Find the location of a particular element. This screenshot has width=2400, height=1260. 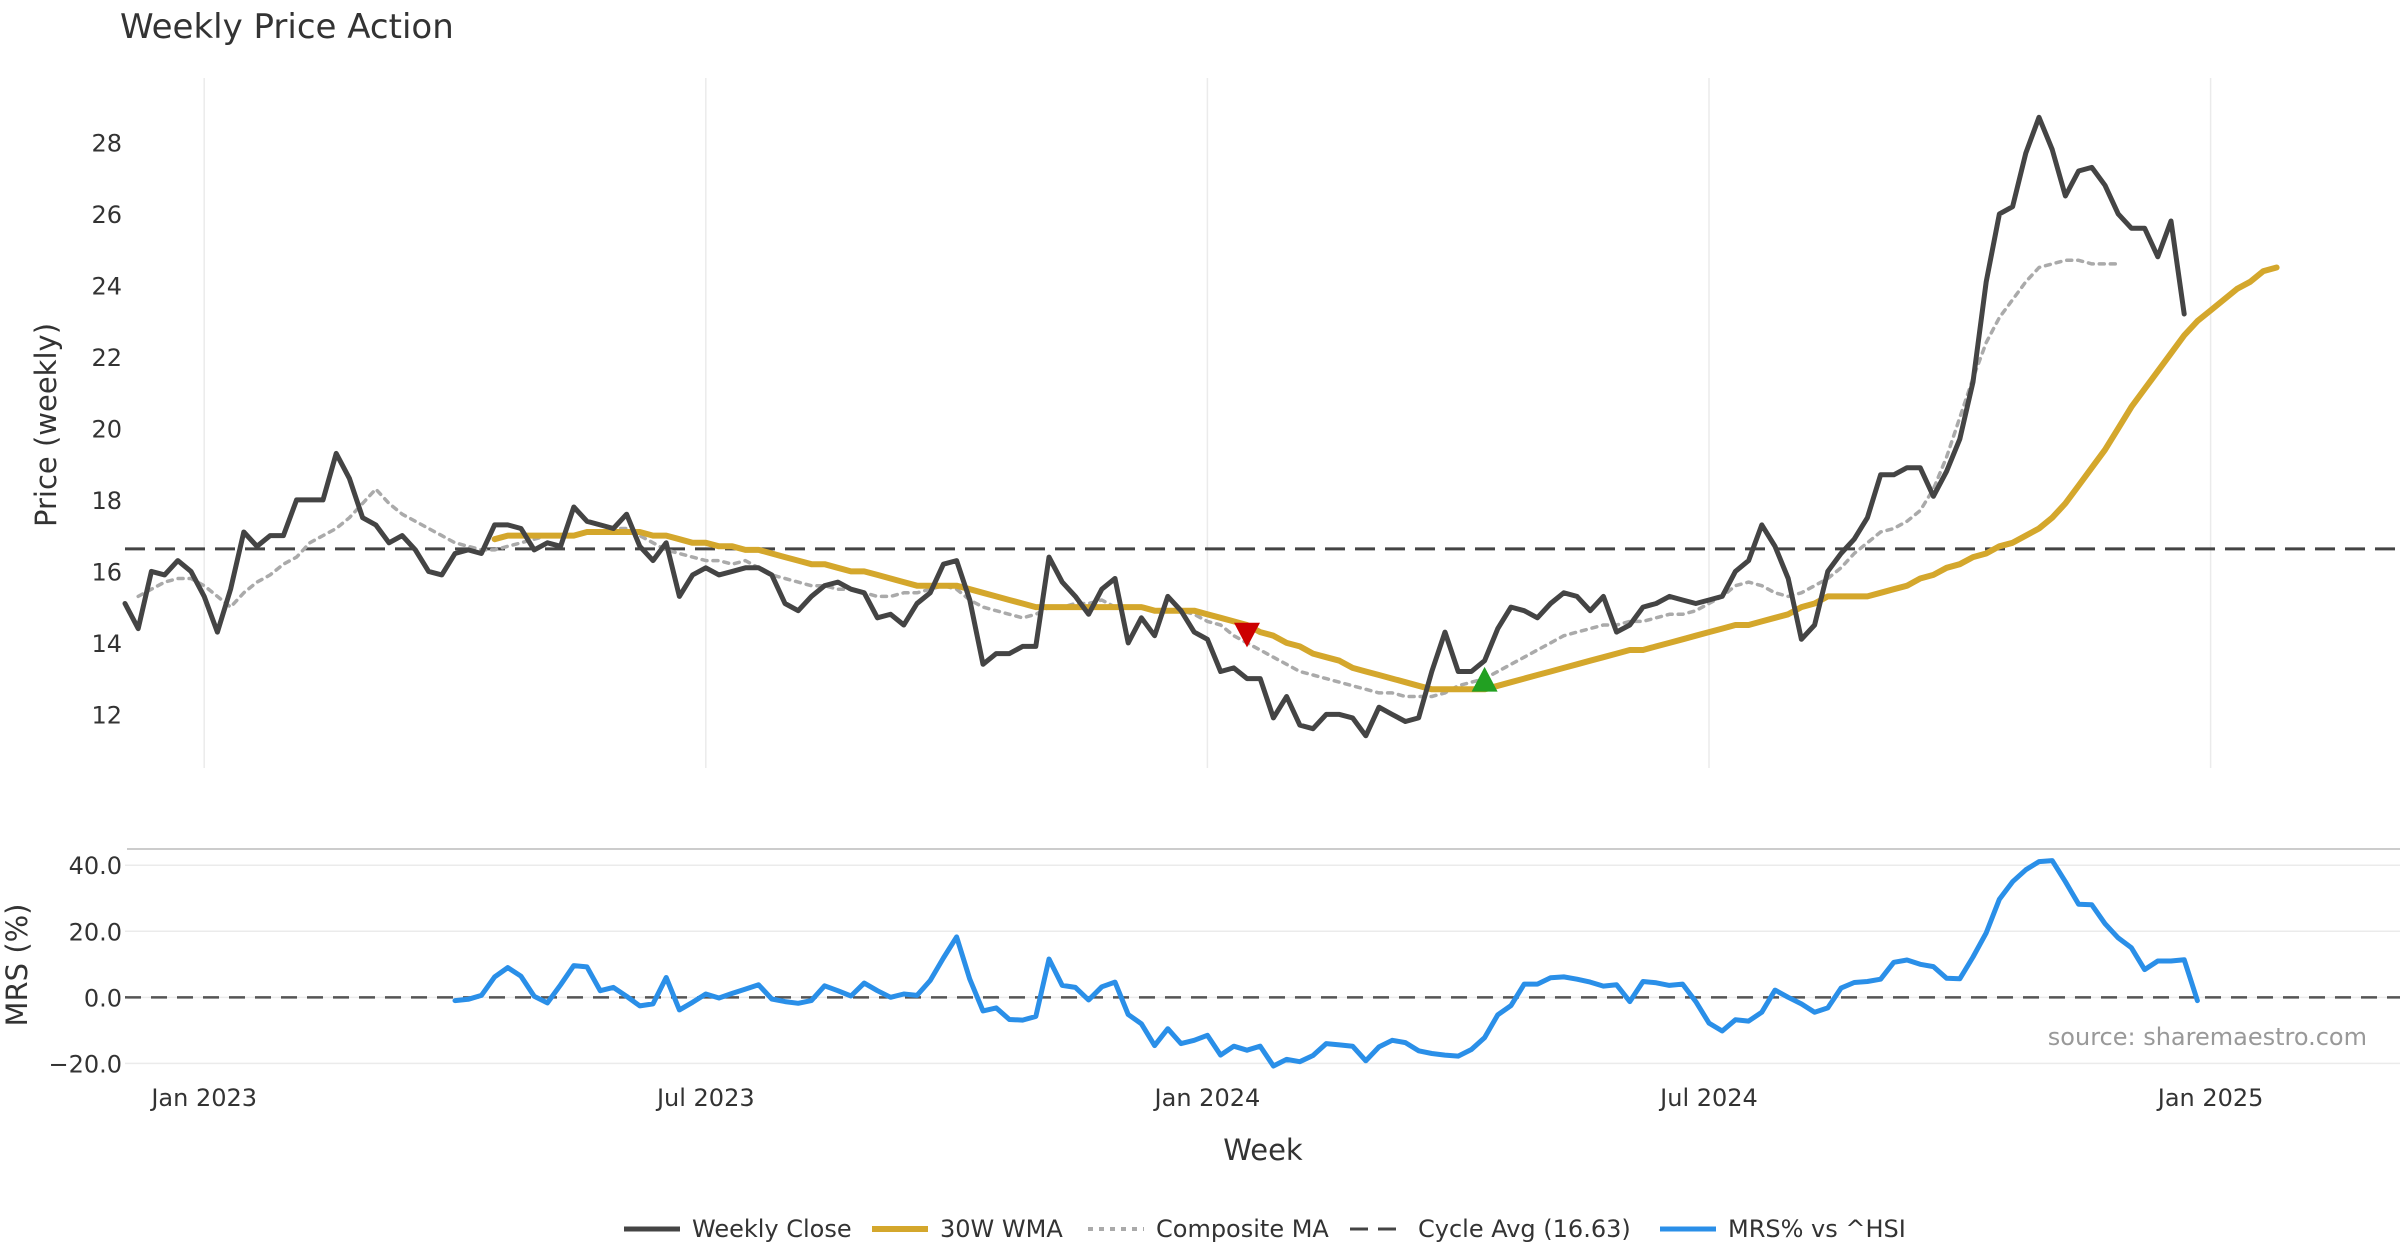

price-y-axis-label: Price (weekly) is located at coordinates (46, 425).